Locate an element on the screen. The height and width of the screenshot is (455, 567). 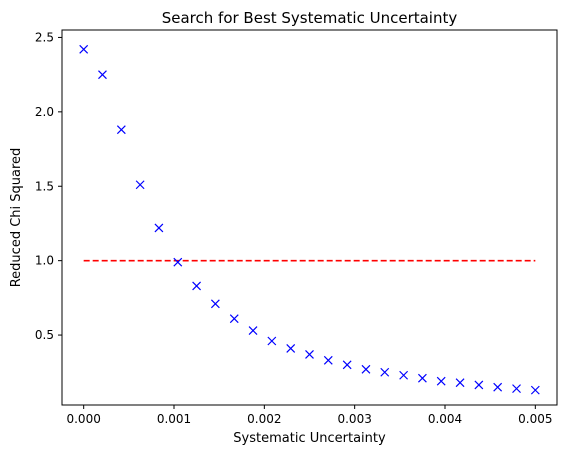
y-tick-label: 1.5 is located at coordinates (44, 186).